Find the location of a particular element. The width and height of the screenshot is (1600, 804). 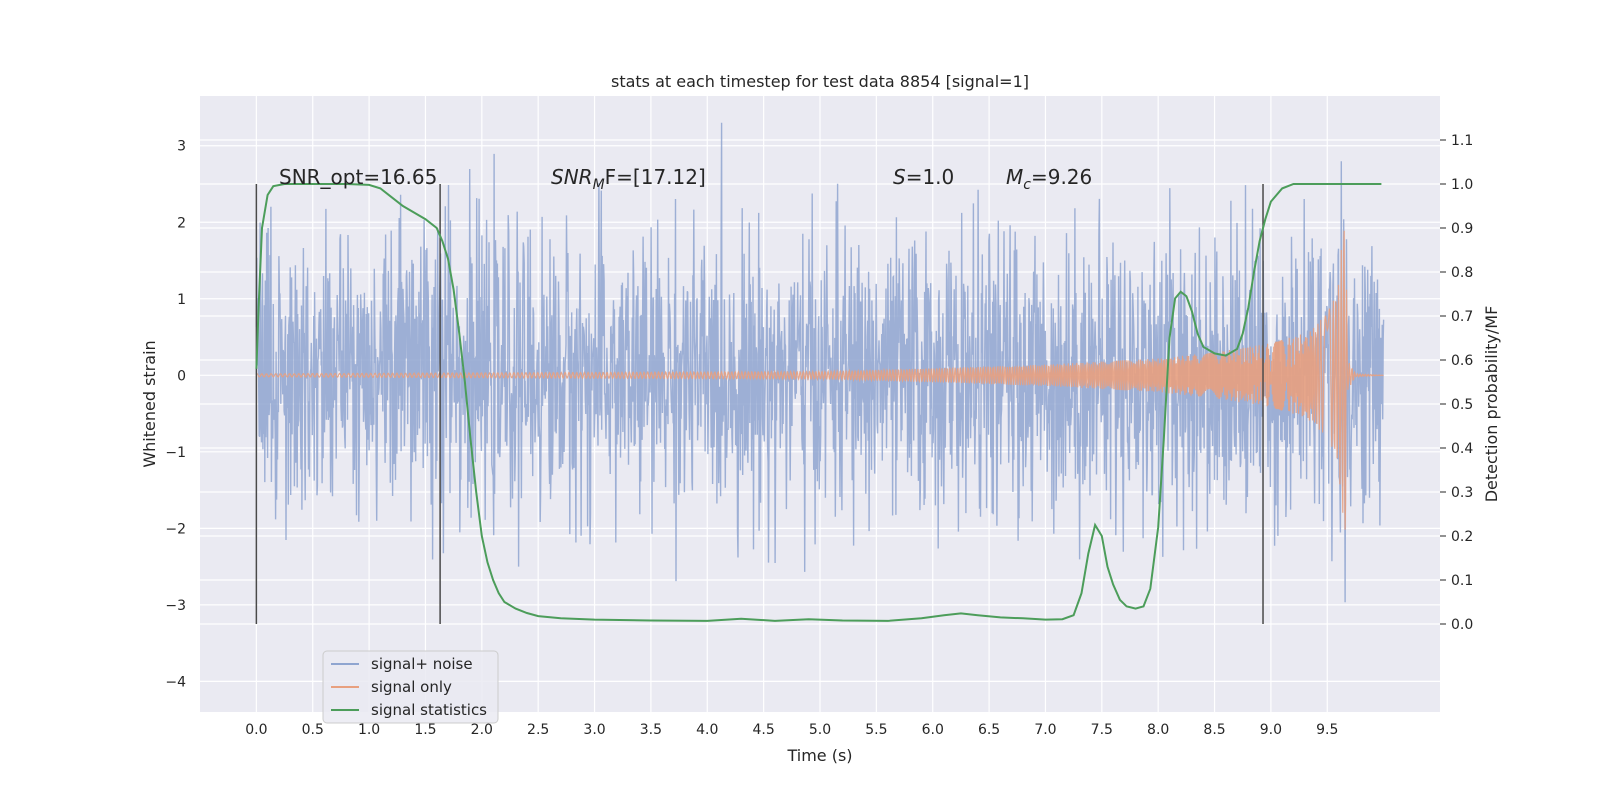

annotation-s-variable: S is located at coordinates (899, 177).